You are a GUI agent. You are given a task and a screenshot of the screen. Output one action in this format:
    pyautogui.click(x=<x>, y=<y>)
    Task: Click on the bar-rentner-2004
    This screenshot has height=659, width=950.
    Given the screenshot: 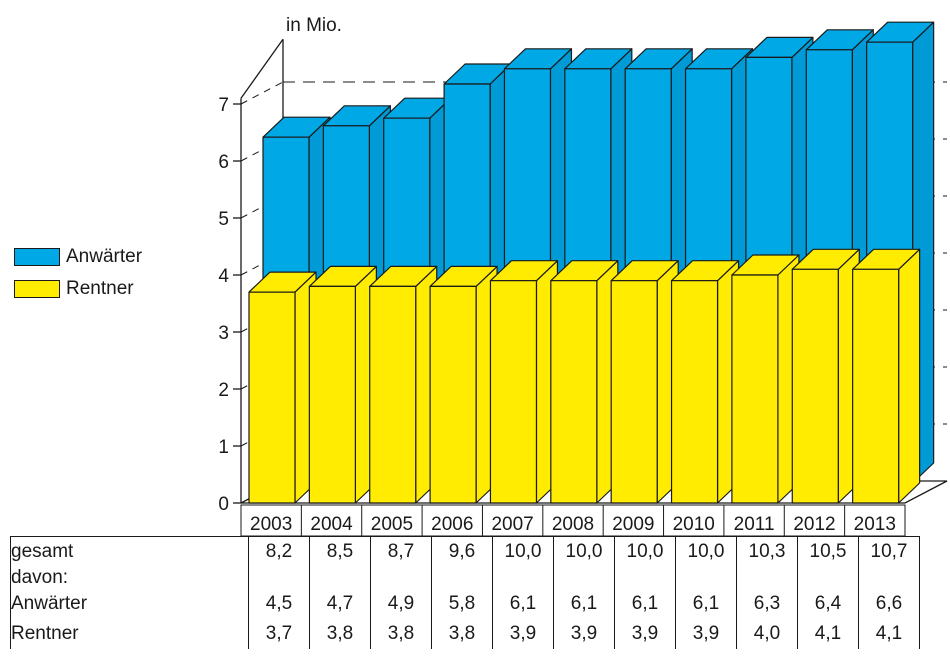 What is the action you would take?
    pyautogui.click(x=342, y=384)
    